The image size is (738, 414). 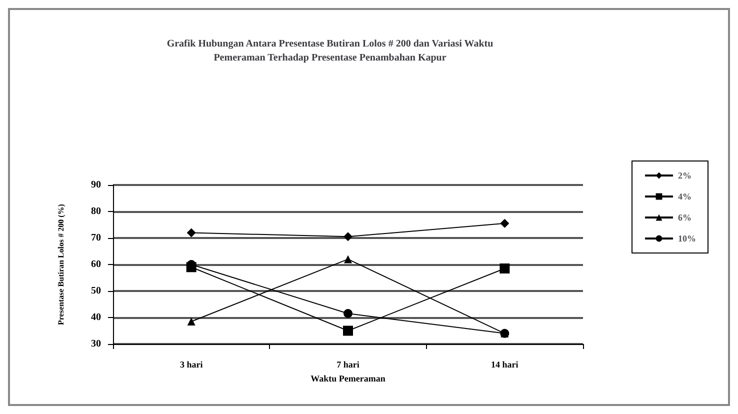 What do you see at coordinates (96, 317) in the screenshot?
I see `y-tick-label: 40` at bounding box center [96, 317].